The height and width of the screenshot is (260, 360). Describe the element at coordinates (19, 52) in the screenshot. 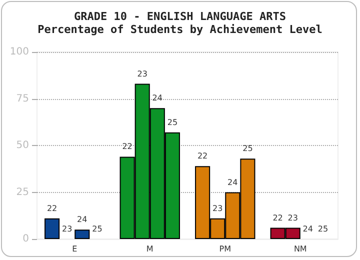

I see `y-tick-label: 100` at that location.